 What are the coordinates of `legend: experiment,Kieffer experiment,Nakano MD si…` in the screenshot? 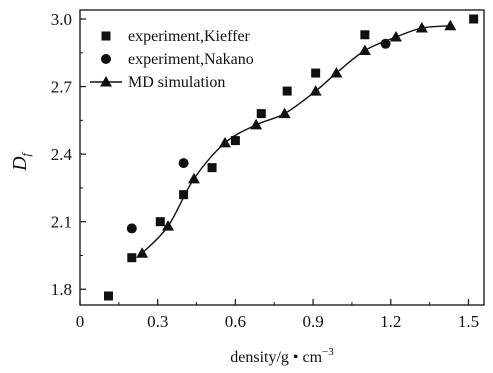 It's located at (172, 59).